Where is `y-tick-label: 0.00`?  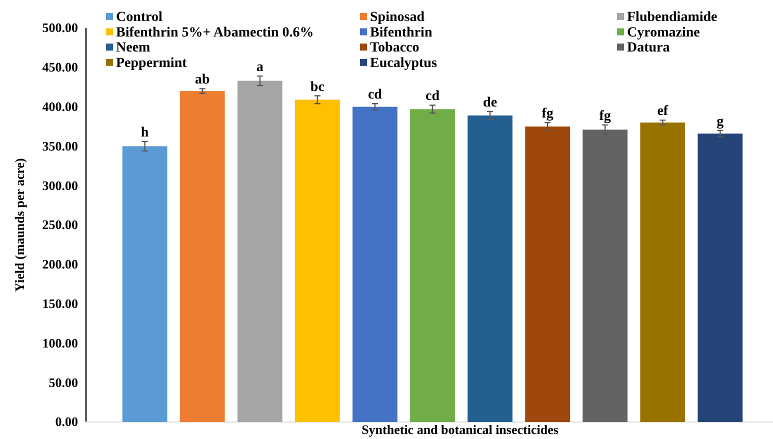 y-tick-label: 0.00 is located at coordinates (66, 422).